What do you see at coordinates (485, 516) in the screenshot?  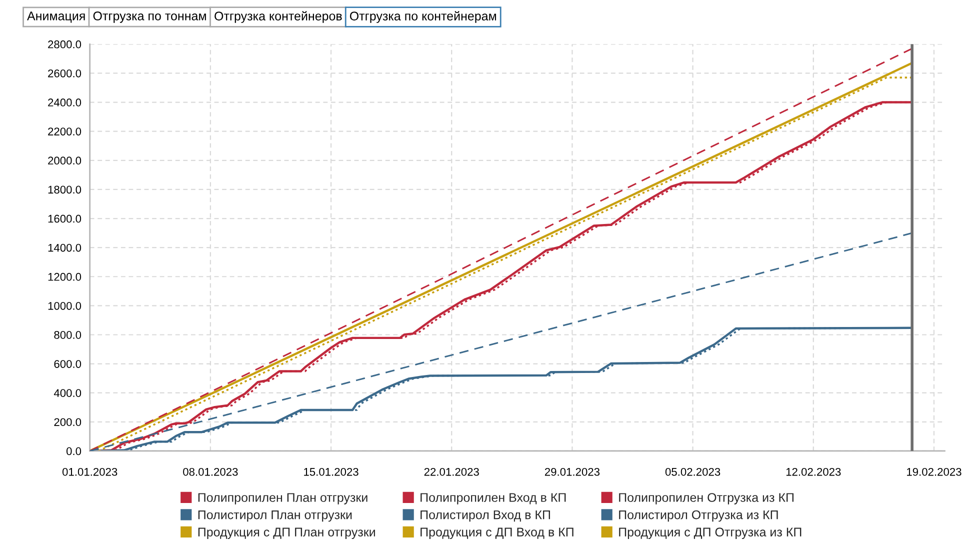 I see `legend-label: Полистирол Вход в КП` at bounding box center [485, 516].